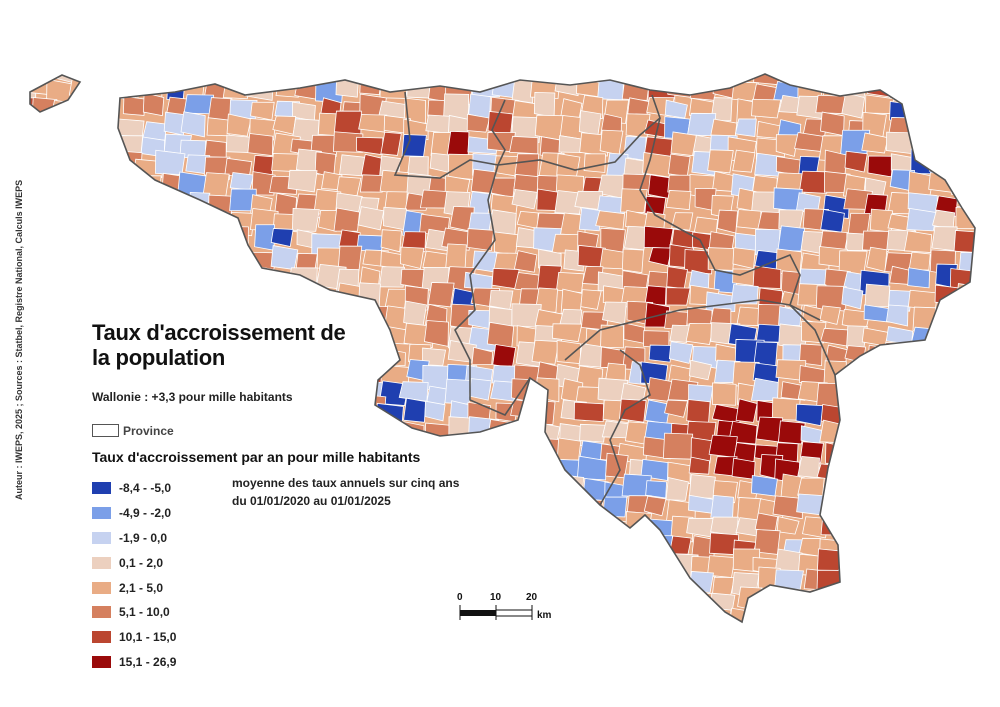  Describe the element at coordinates (144, 612) in the screenshot. I see `legend-label: 5,1 - 10,0` at that location.